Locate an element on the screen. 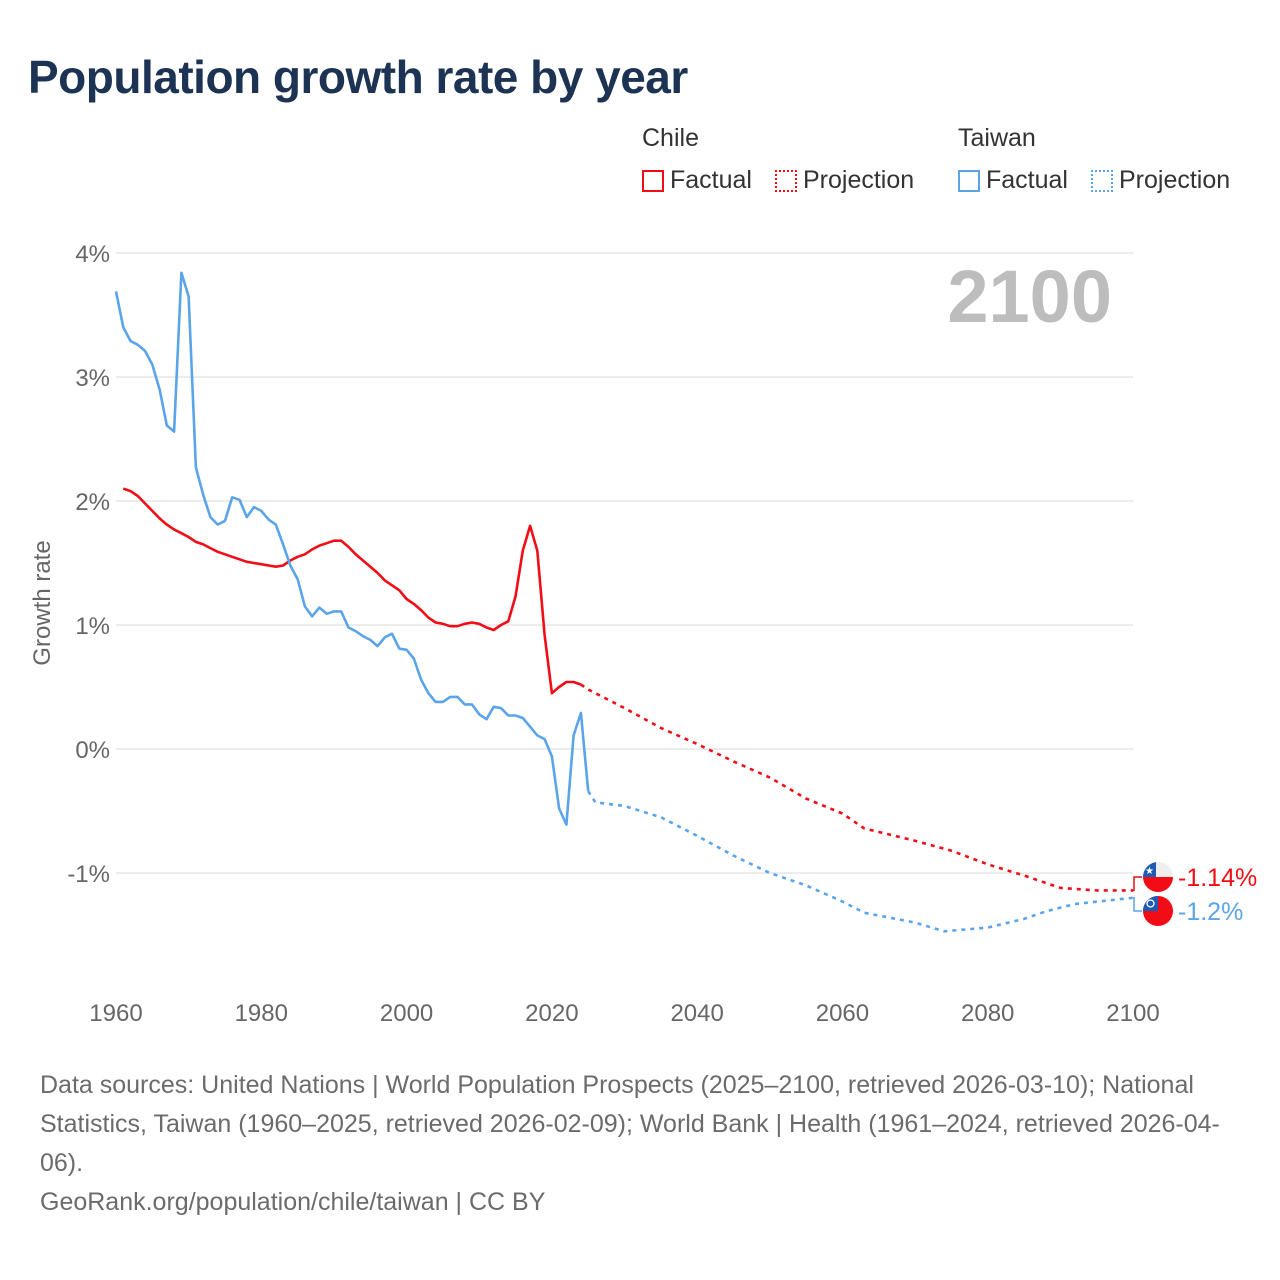  chart-title: Population growth rate by year is located at coordinates (358, 77).